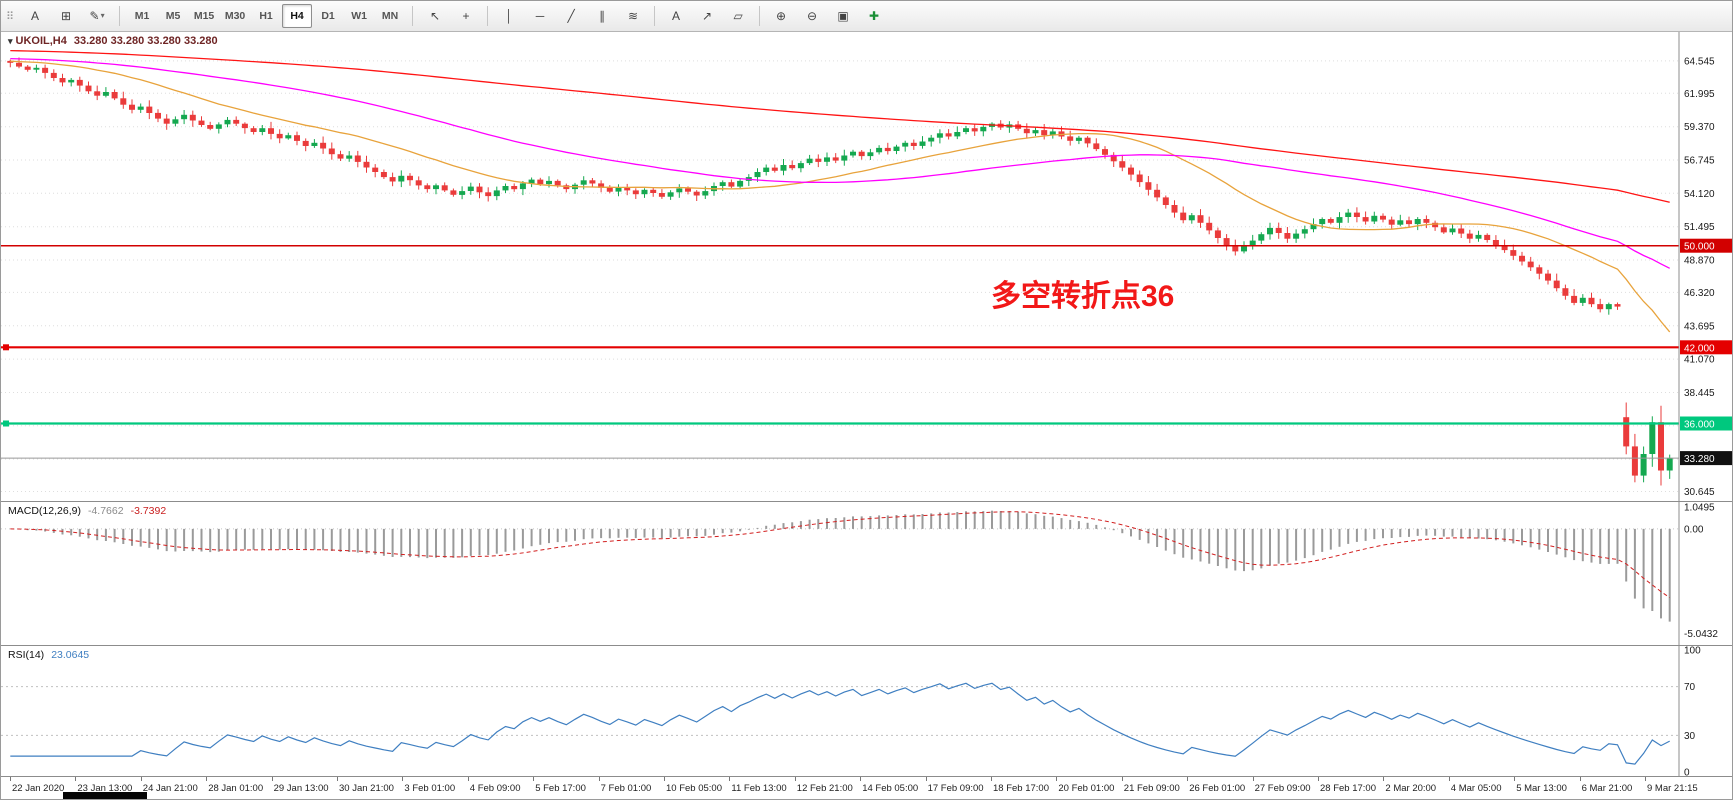 This screenshot has width=1733, height=800. What do you see at coordinates (1021, 788) in the screenshot?
I see `time-label: 18 Feb 17:00` at bounding box center [1021, 788].